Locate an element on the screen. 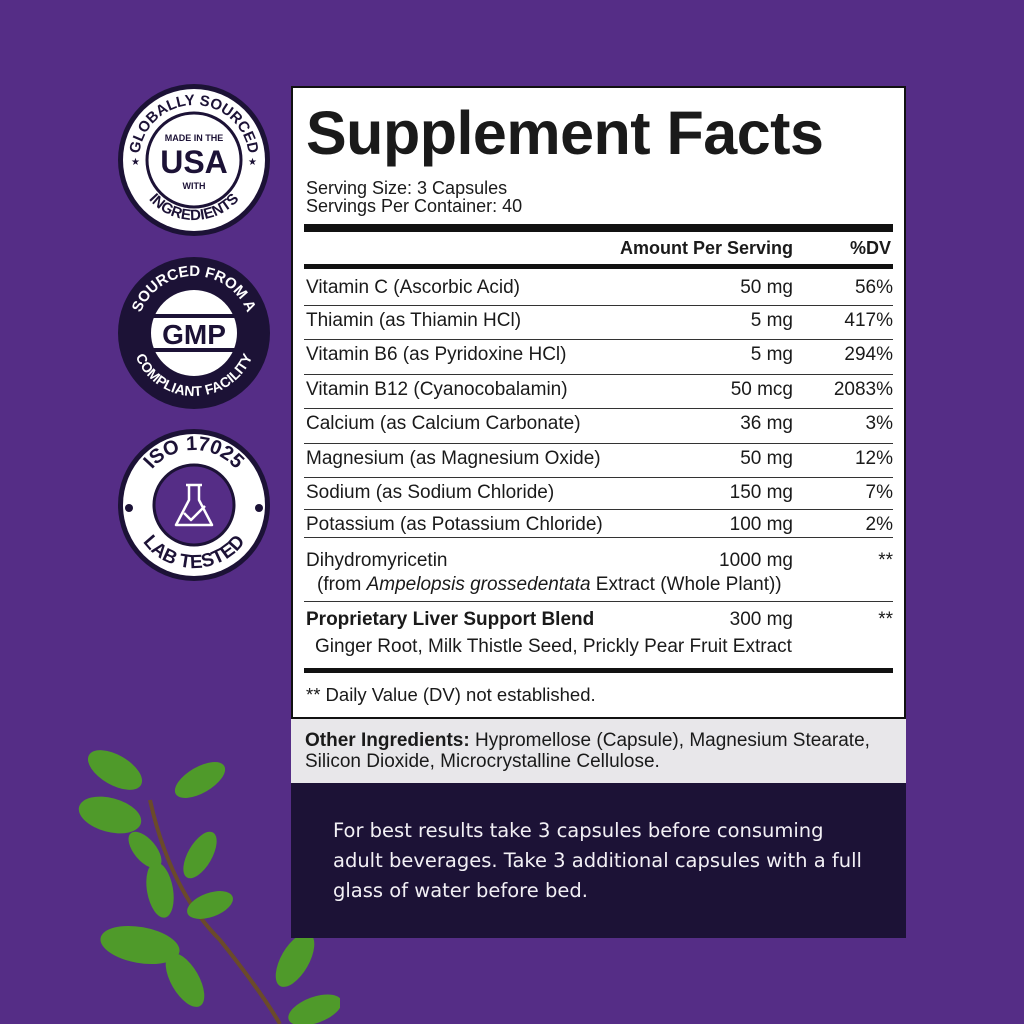 This screenshot has width=1024, height=1024. iso-lab-tested-badge: ISO 17025 LAB TESTED is located at coordinates (194, 505).